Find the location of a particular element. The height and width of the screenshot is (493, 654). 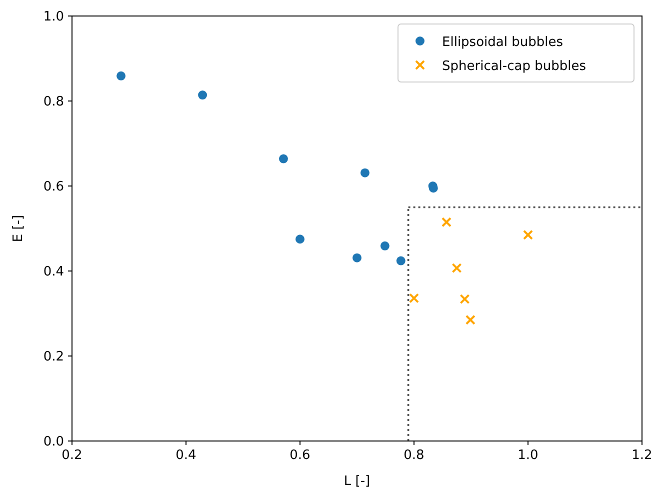

y-tick-label: 0.4 is located at coordinates (53, 272).